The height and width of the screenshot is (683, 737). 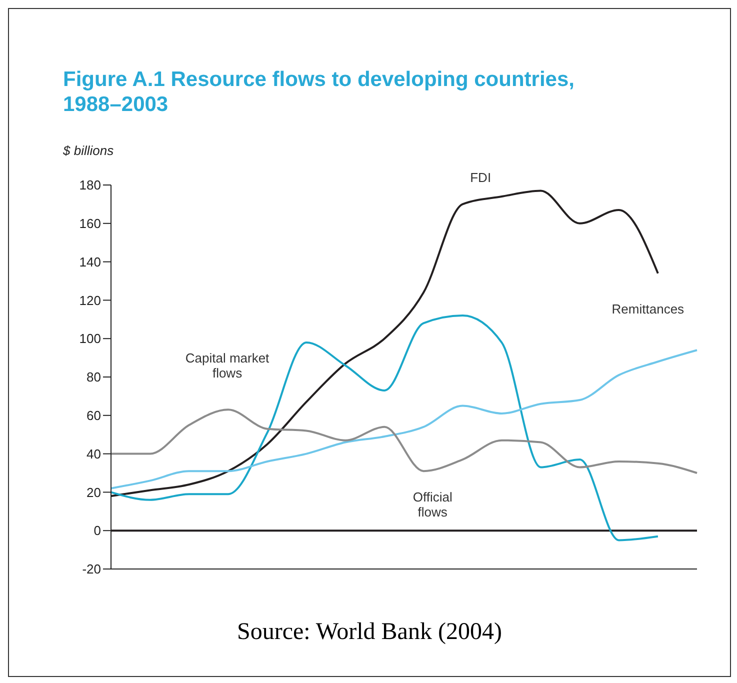 I want to click on y-tick-label: 100, so click(x=90, y=338).